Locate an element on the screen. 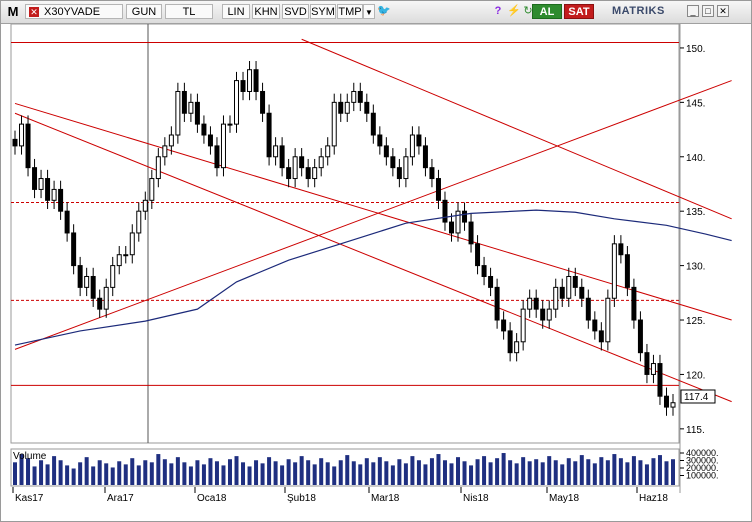  symbol-label: X30YVADE is located at coordinates (72, 12).